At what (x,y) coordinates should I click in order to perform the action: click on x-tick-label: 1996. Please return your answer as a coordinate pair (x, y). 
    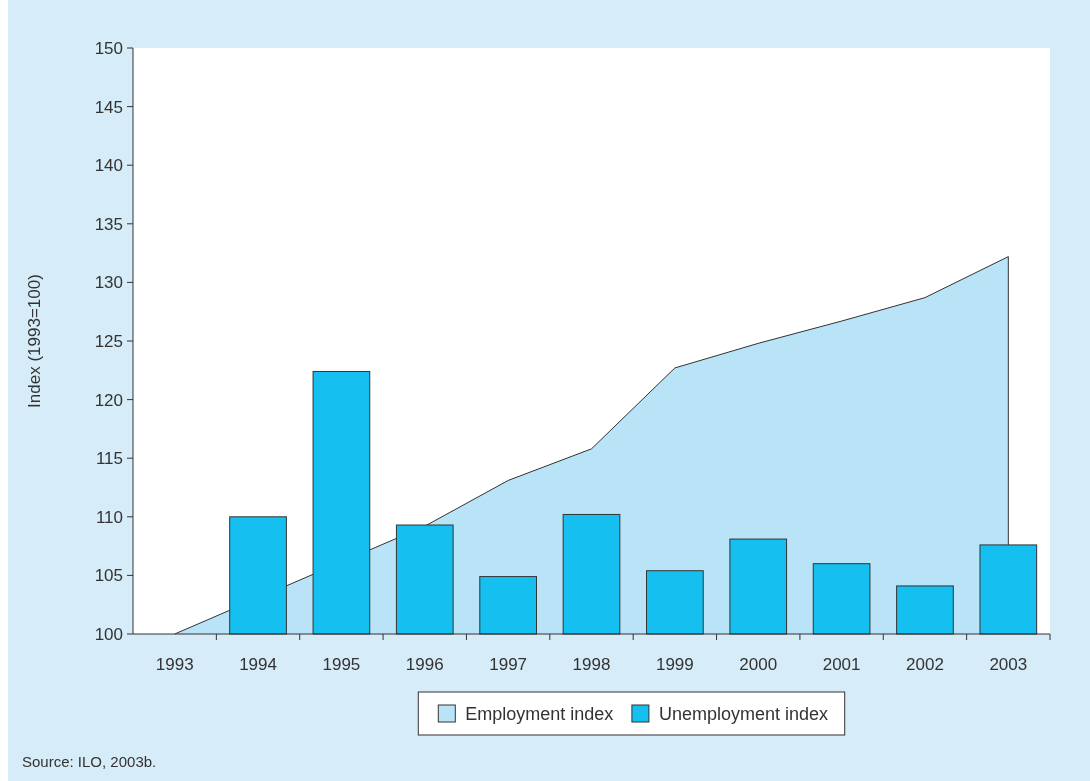
    Looking at the image, I should click on (424, 664).